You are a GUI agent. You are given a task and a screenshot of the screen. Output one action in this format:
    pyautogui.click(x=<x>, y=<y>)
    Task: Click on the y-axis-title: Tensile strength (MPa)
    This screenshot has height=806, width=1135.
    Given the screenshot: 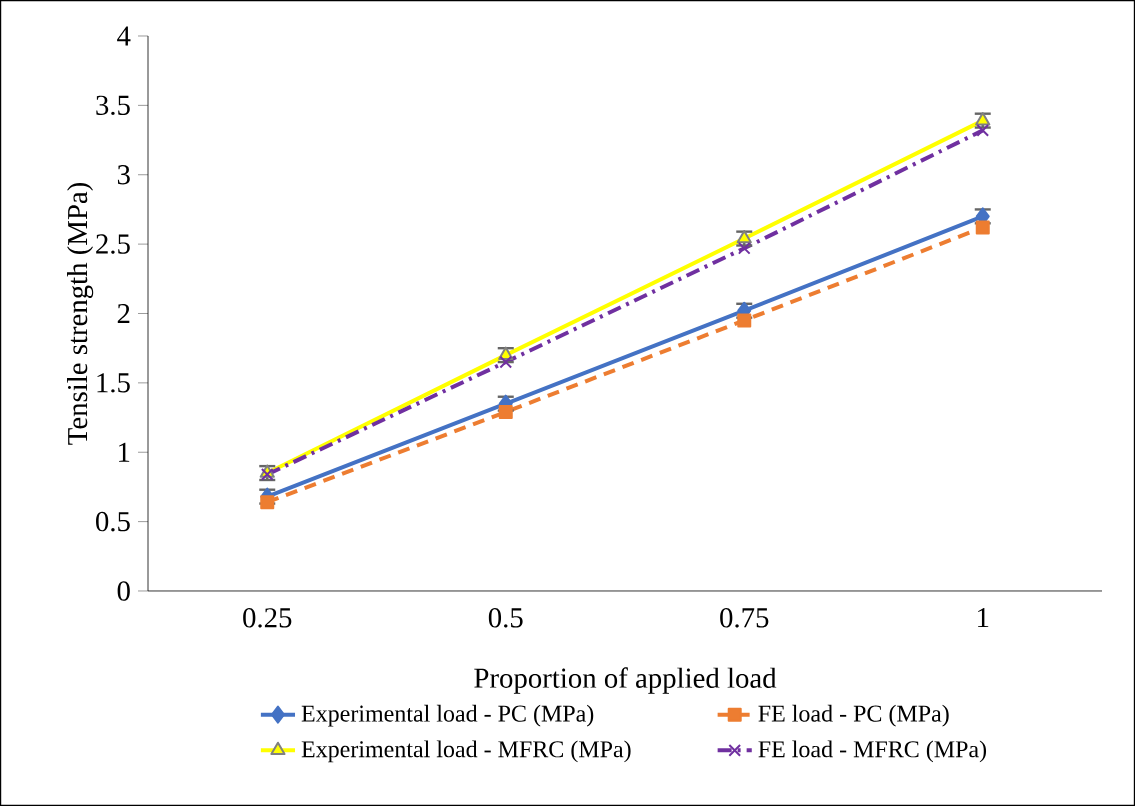 What is the action you would take?
    pyautogui.click(x=80, y=313)
    